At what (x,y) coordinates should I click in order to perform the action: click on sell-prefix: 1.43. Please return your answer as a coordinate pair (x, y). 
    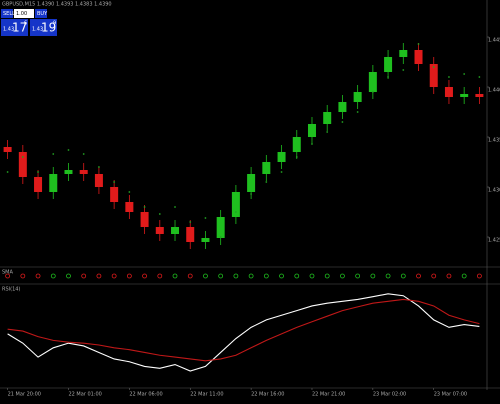
    Looking at the image, I should click on (8, 30).